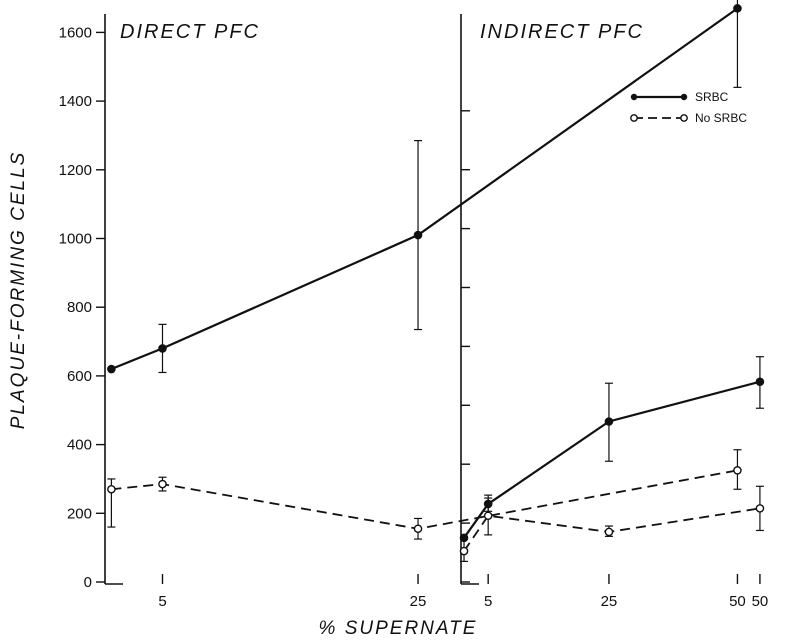 The image size is (796, 644). I want to click on legend-srbc-marker-right, so click(684, 97).